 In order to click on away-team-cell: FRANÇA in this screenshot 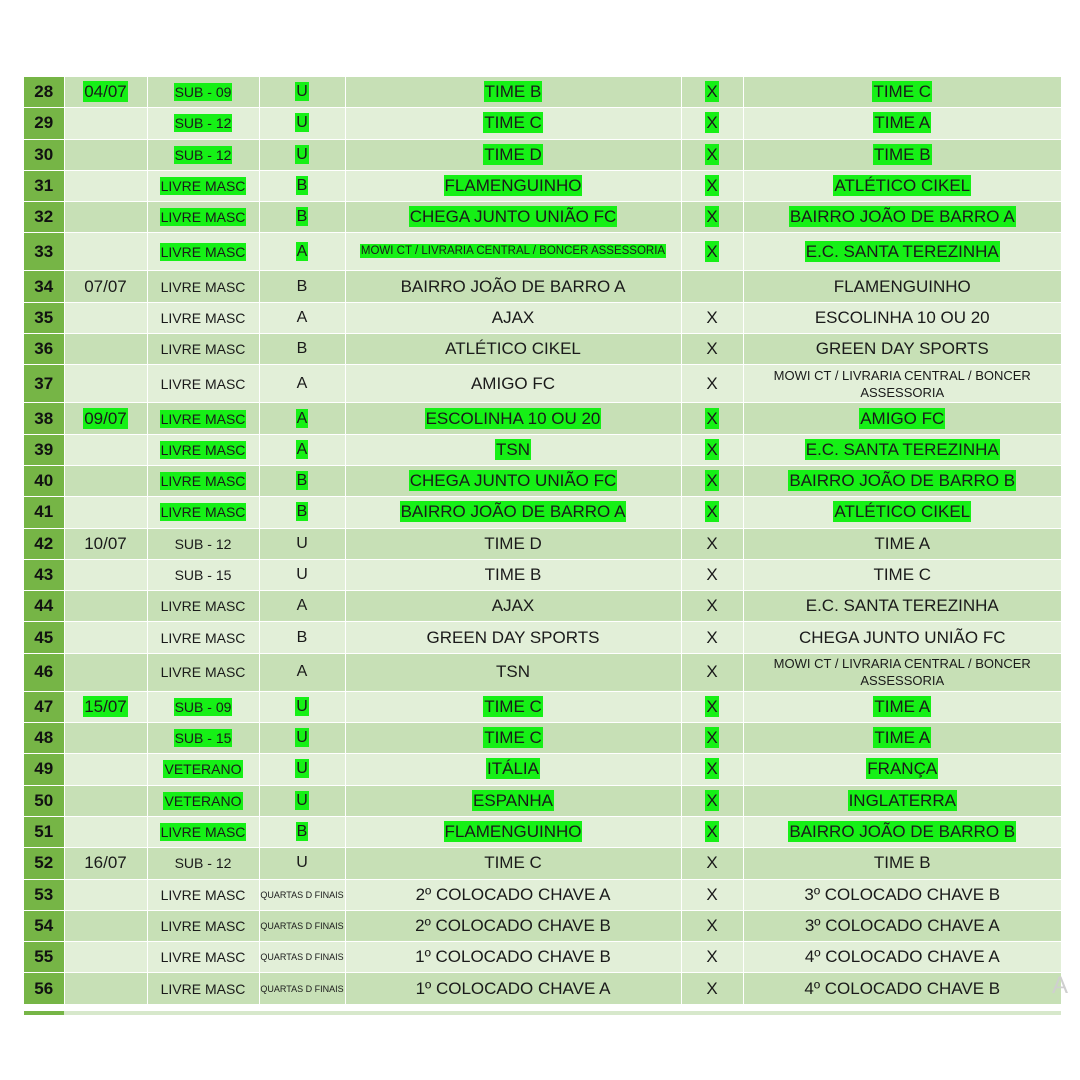, I will do `click(901, 769)`.